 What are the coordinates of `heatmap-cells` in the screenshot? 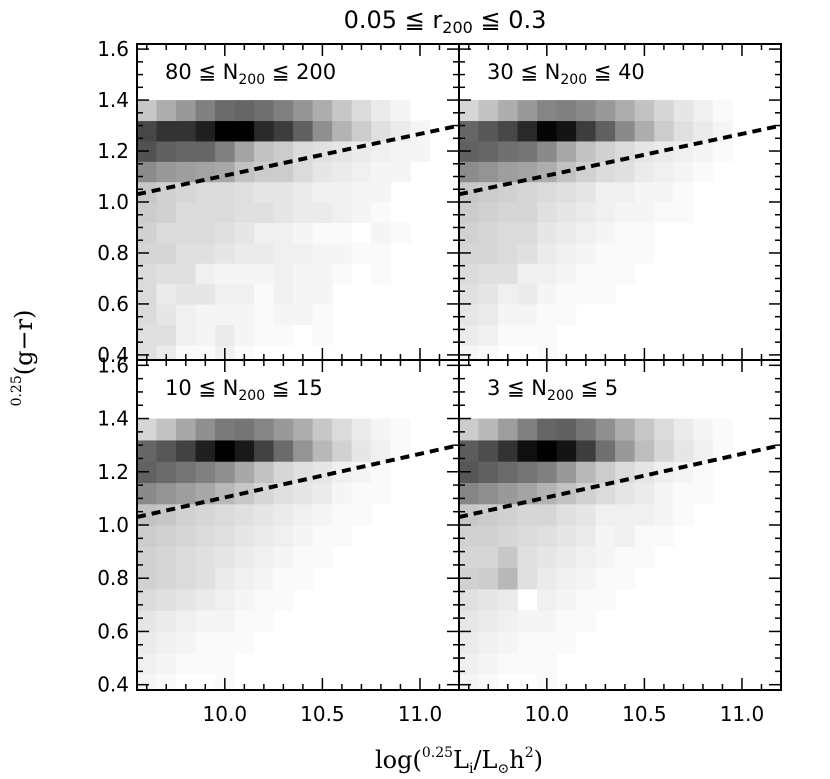 It's located at (274, 554).